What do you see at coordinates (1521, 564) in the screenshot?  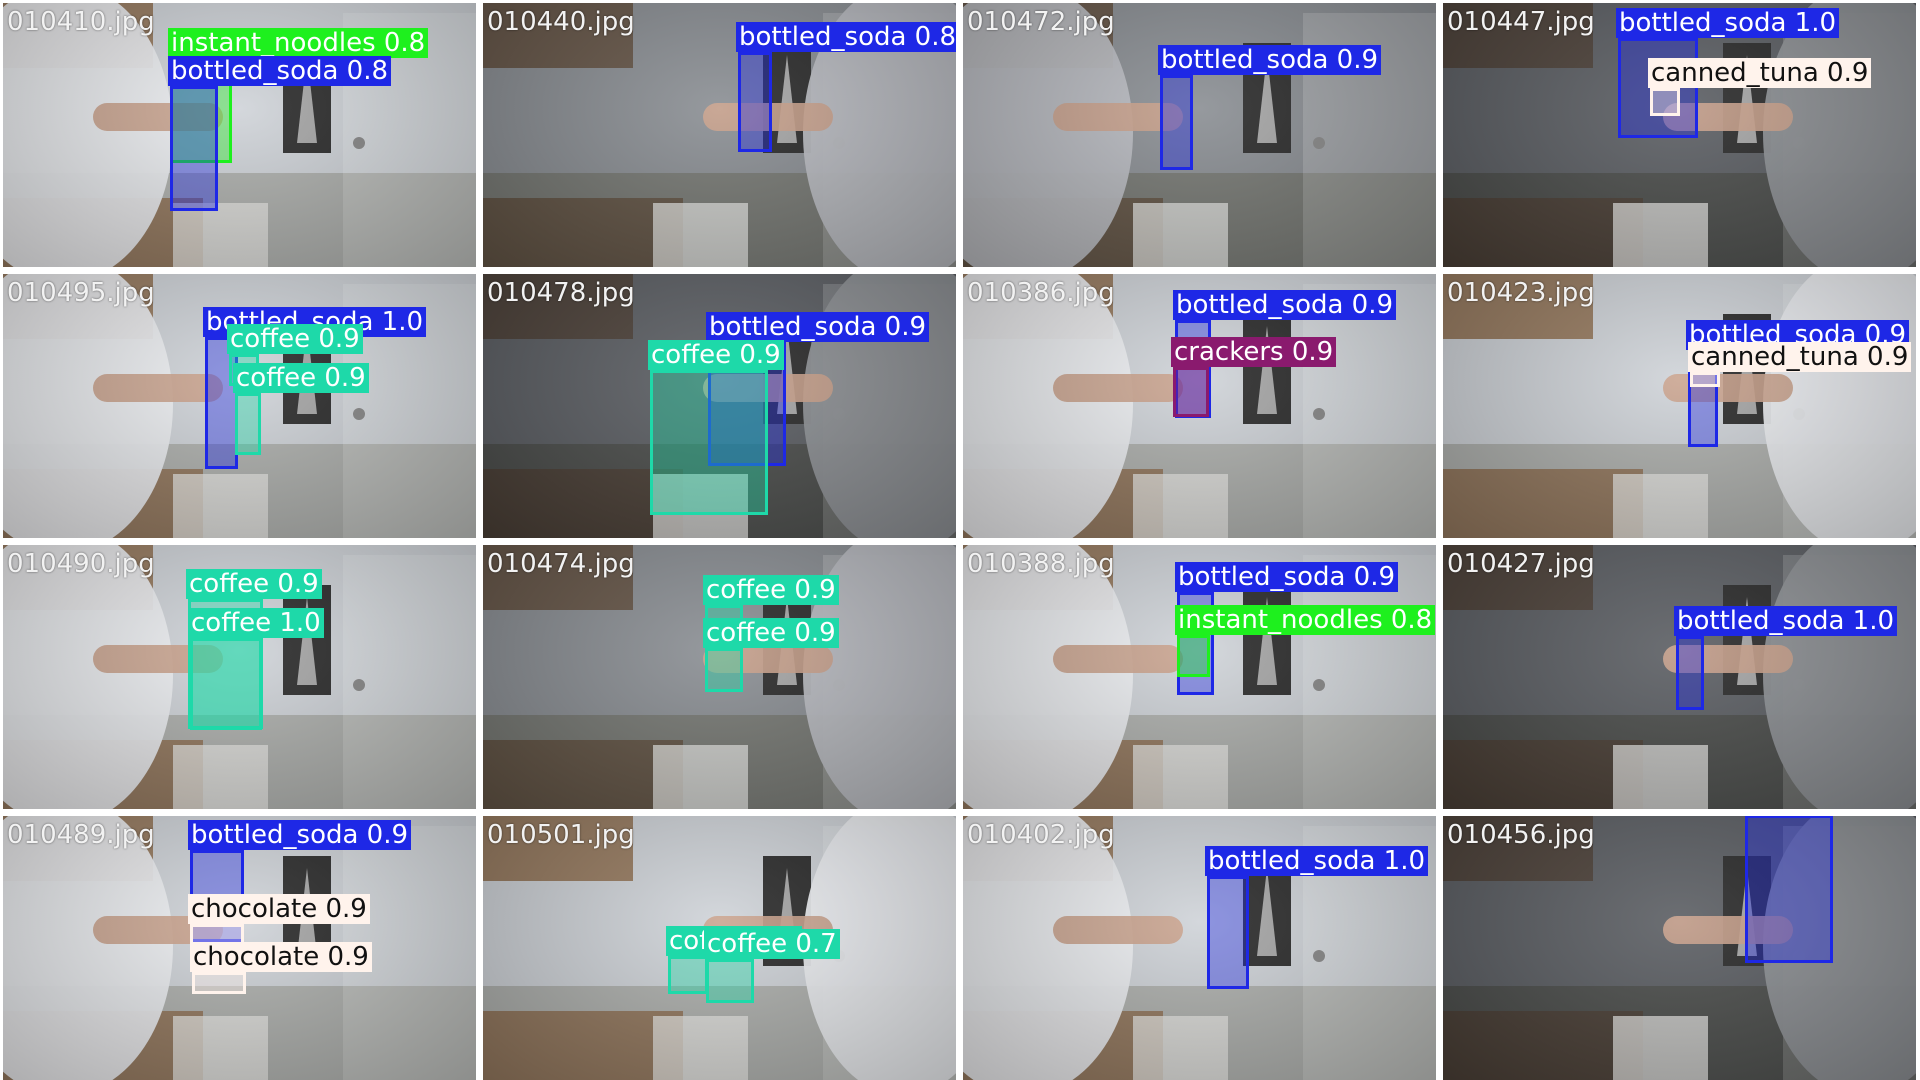 I see `filename-label: 010427.jpg` at bounding box center [1521, 564].